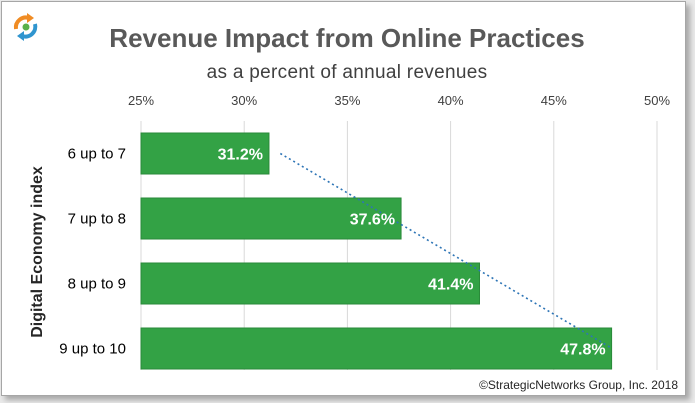 Image resolution: width=695 pixels, height=403 pixels. What do you see at coordinates (20, 36) in the screenshot?
I see `logo-arrowhead-blue` at bounding box center [20, 36].